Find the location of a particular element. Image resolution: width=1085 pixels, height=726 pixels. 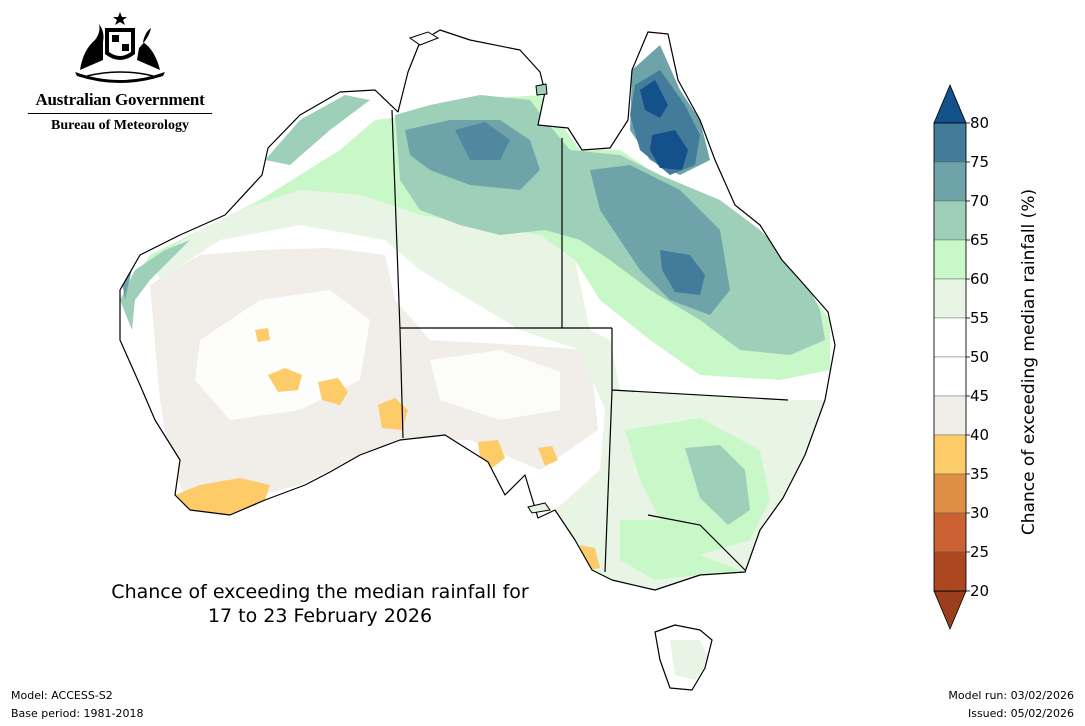

colorbar-tick-label: 40 is located at coordinates (979, 435).